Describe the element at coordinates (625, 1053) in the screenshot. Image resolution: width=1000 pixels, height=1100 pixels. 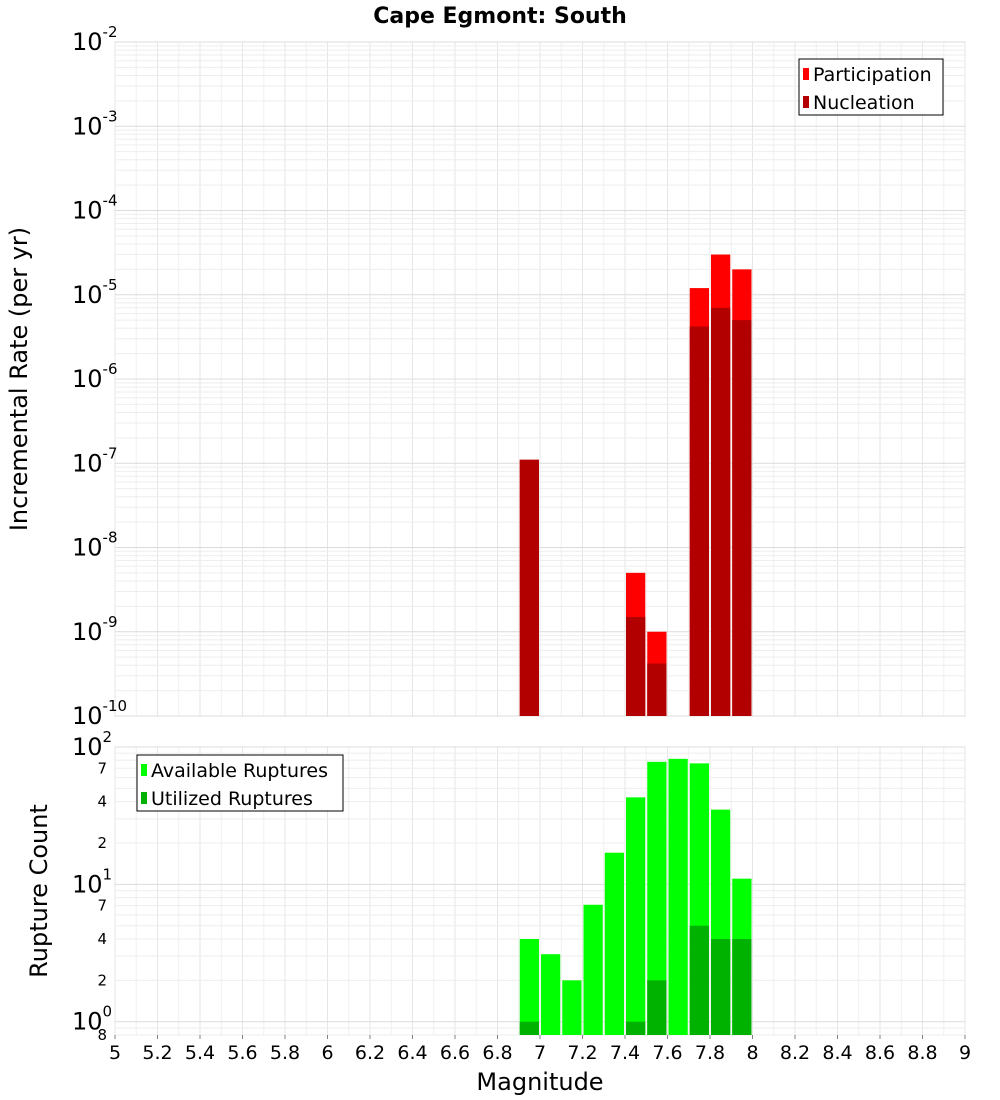
I see `x-tick-label: 7.4` at that location.